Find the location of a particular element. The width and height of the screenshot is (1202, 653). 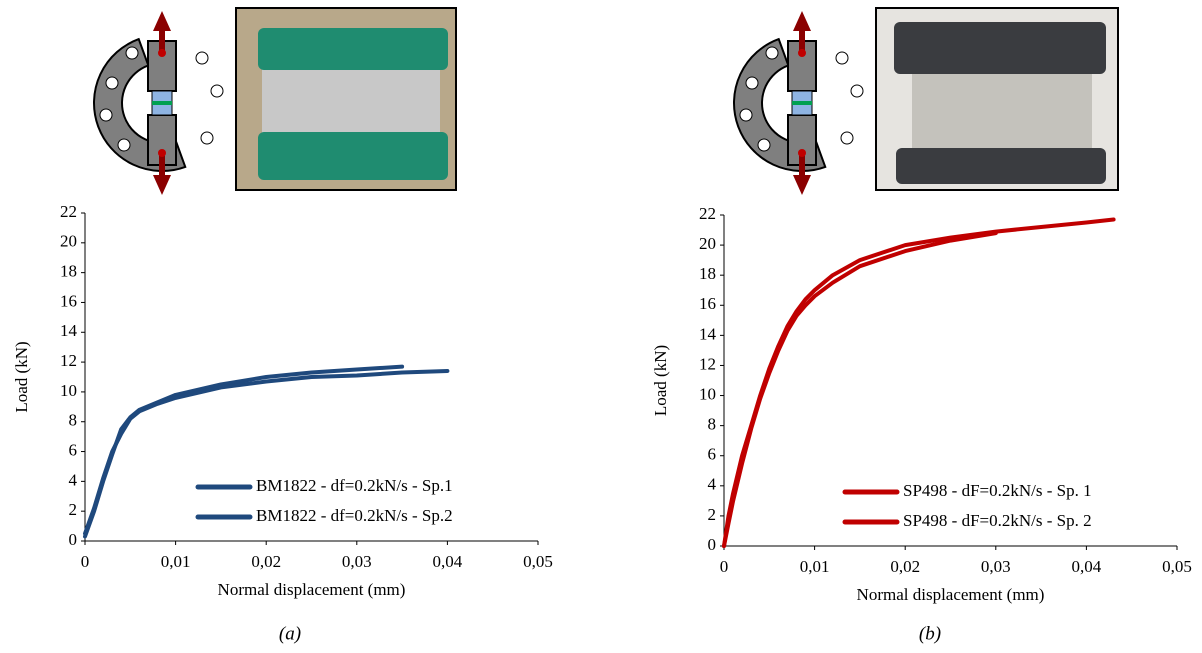

legend-label: BM1822 - df=0.2kN/s - Sp.2 is located at coordinates (354, 515).